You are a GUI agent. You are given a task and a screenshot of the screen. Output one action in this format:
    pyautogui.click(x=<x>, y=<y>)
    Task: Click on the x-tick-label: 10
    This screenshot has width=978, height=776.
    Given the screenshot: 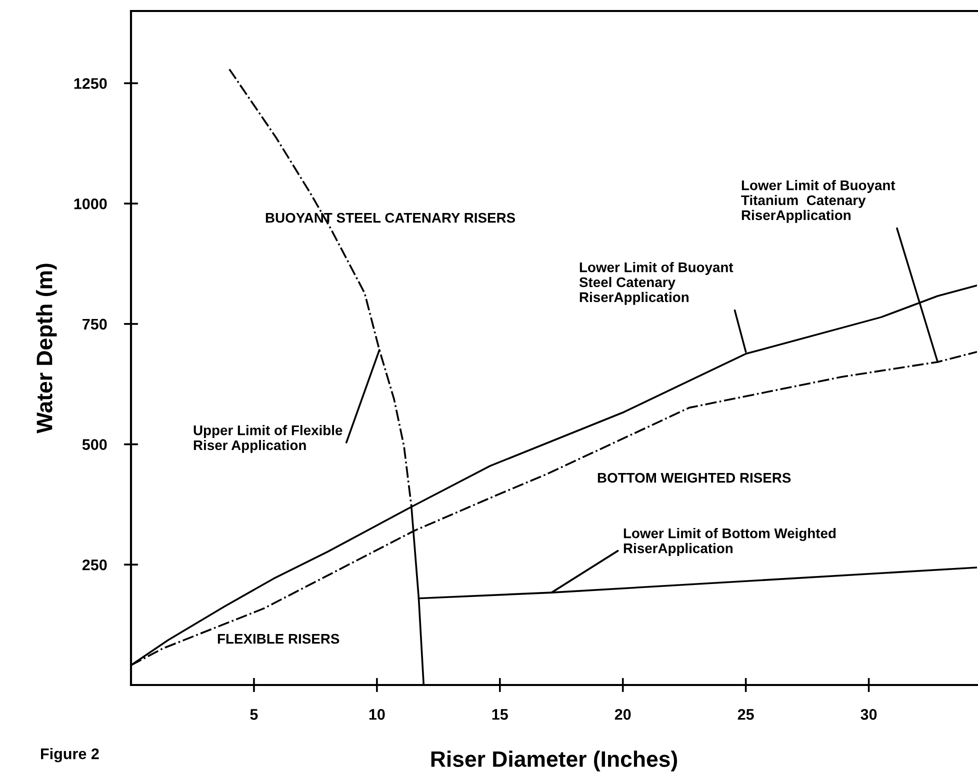 What is the action you would take?
    pyautogui.click(x=377, y=714)
    